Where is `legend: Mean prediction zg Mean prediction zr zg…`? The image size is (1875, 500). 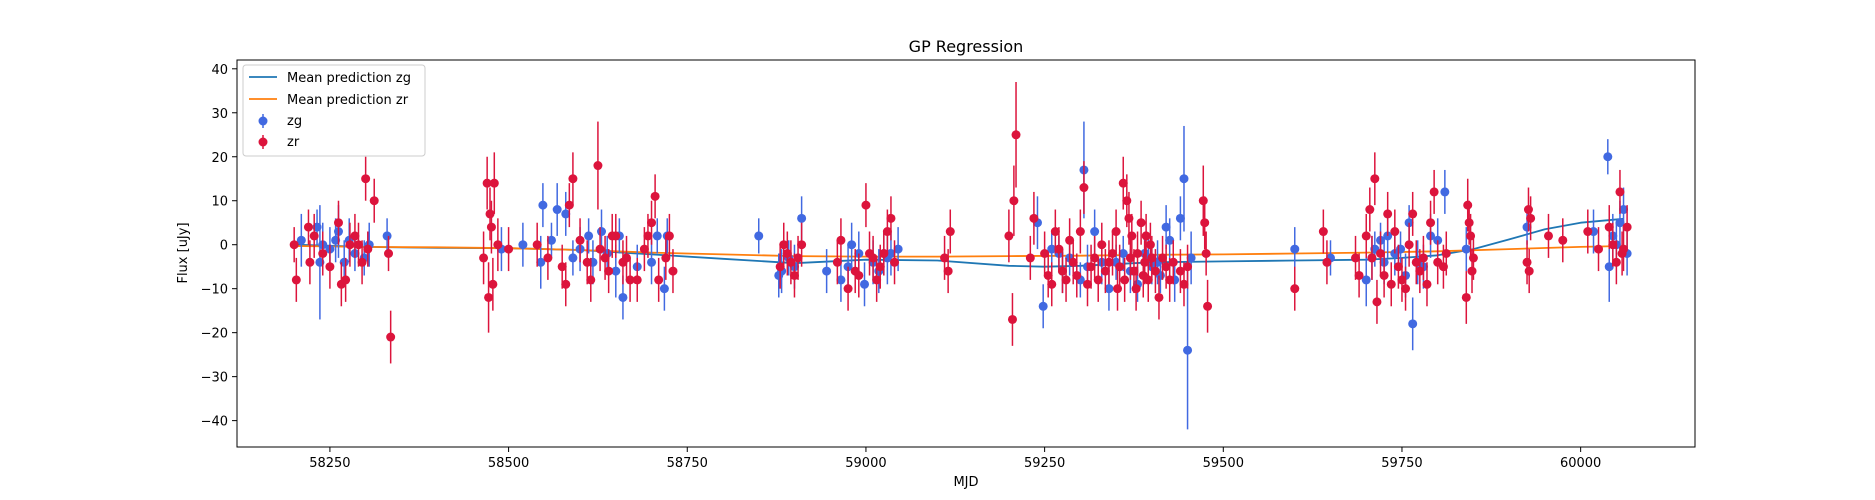
legend: Mean prediction zg Mean prediction zr zg… is located at coordinates (334, 110).